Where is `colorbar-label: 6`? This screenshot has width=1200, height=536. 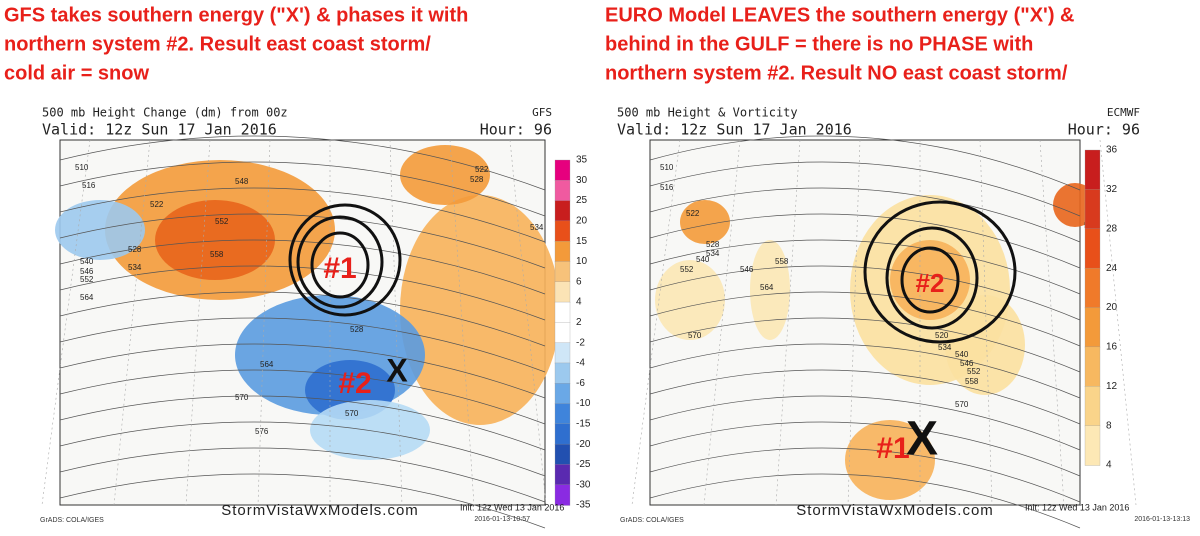
colorbar-label: 6 is located at coordinates (579, 281).